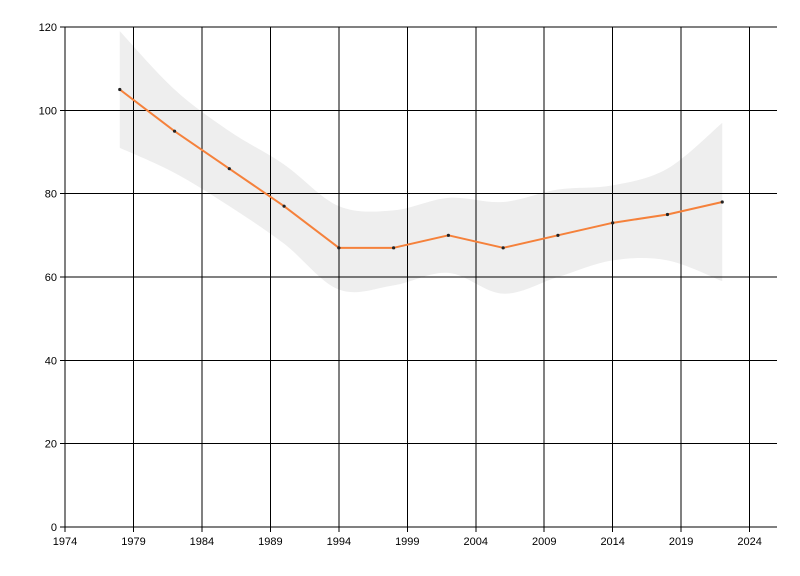 The width and height of the screenshot is (800, 576). I want to click on y-tick-label: 40, so click(51, 361).